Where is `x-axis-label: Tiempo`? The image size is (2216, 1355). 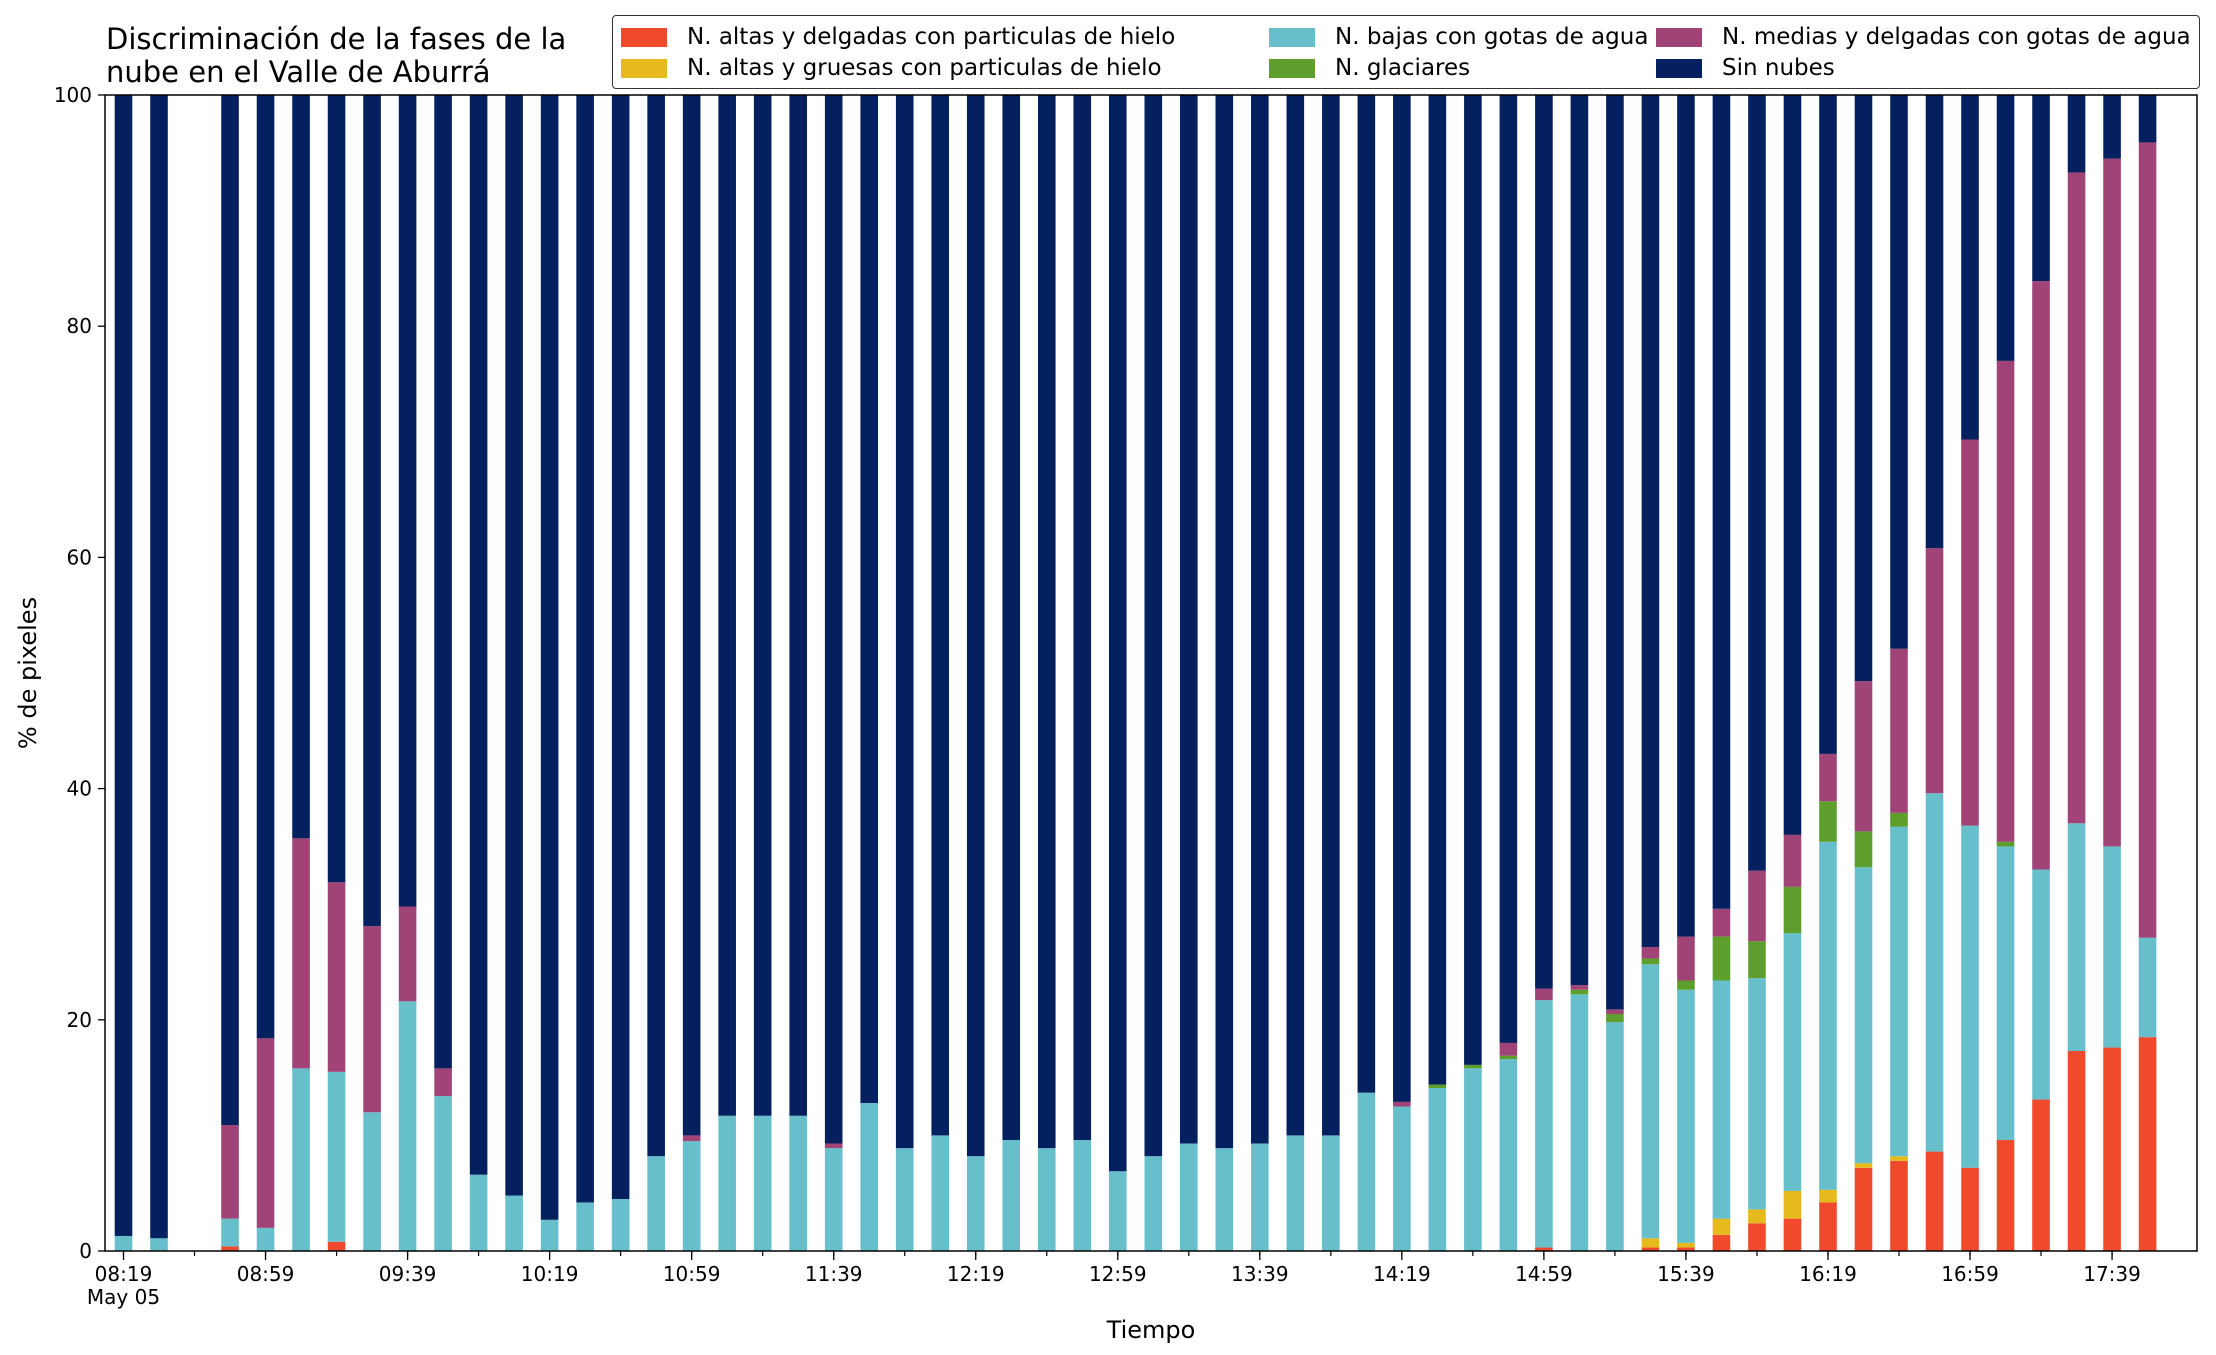 x-axis-label: Tiempo is located at coordinates (1151, 1330).